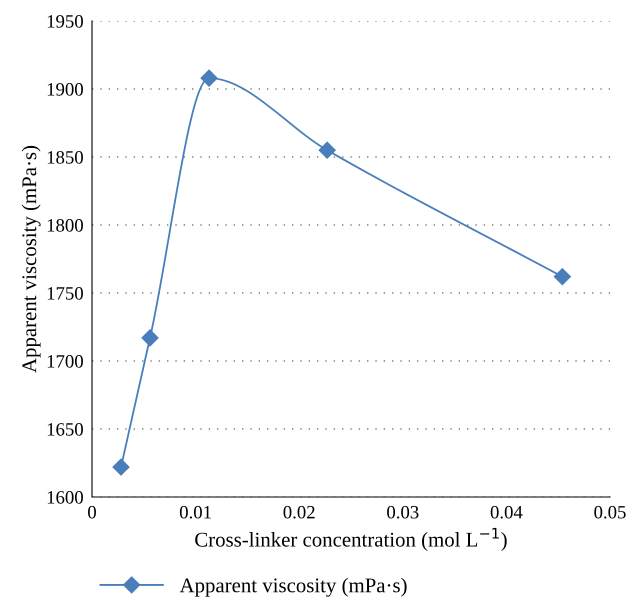 The height and width of the screenshot is (607, 633). What do you see at coordinates (65, 21) in the screenshot?
I see `y-tick-label: 1950` at bounding box center [65, 21].